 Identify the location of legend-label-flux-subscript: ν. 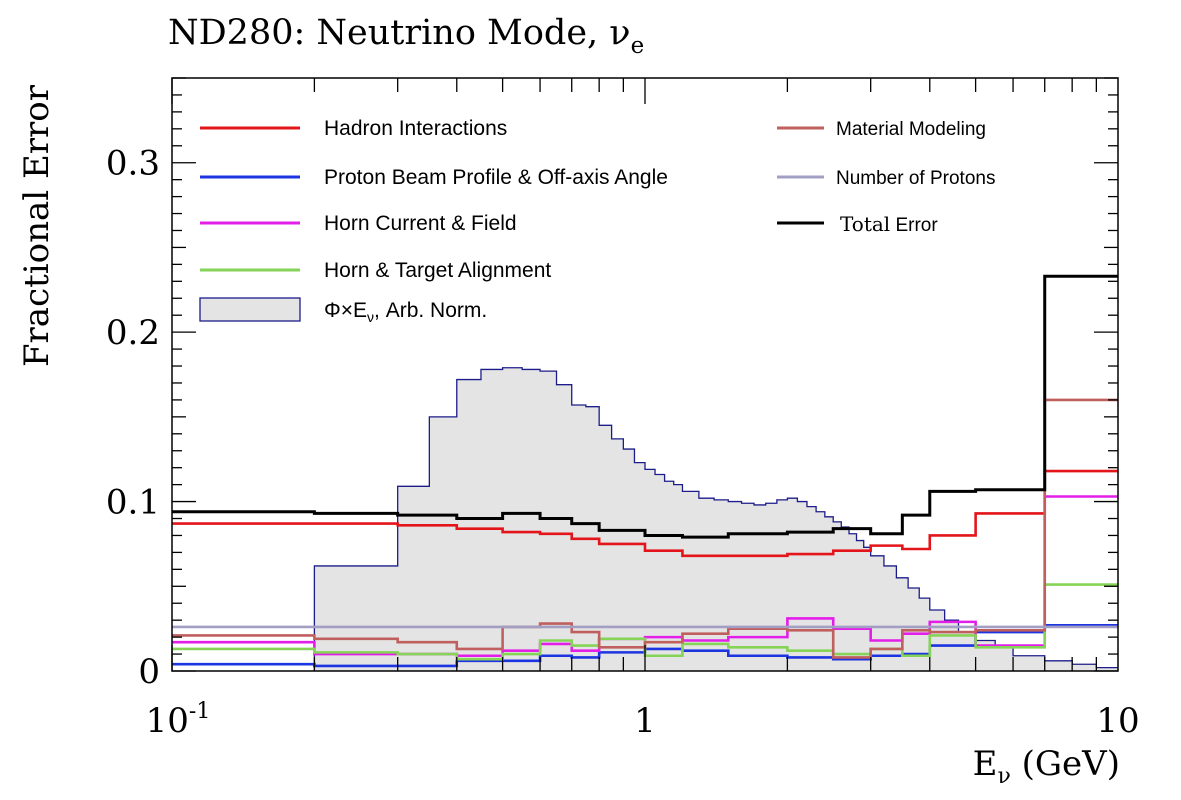
(370, 317).